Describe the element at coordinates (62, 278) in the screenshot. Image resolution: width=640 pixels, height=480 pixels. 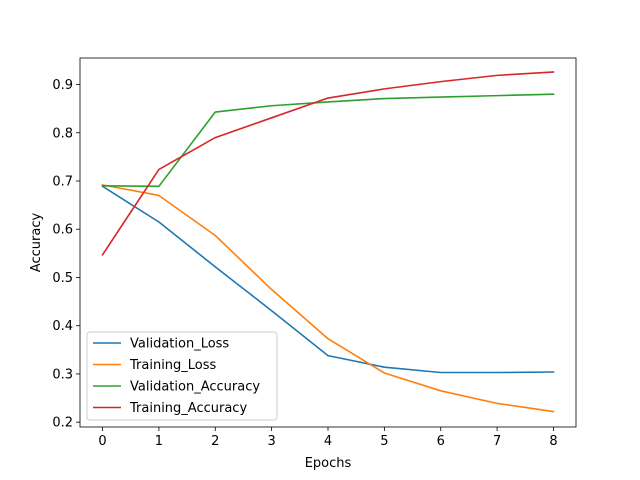
I see `y-tick-label: 0.5` at that location.